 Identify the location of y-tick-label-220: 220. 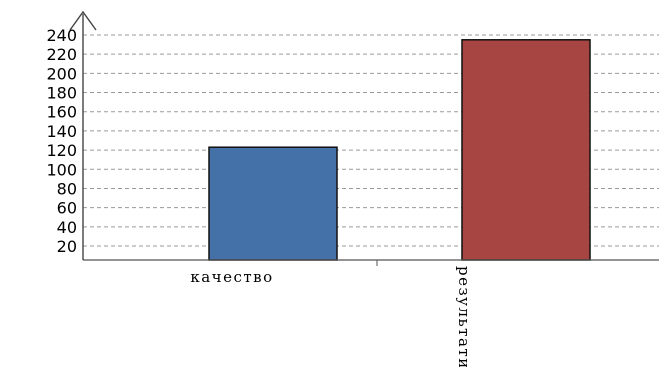
(61, 54).